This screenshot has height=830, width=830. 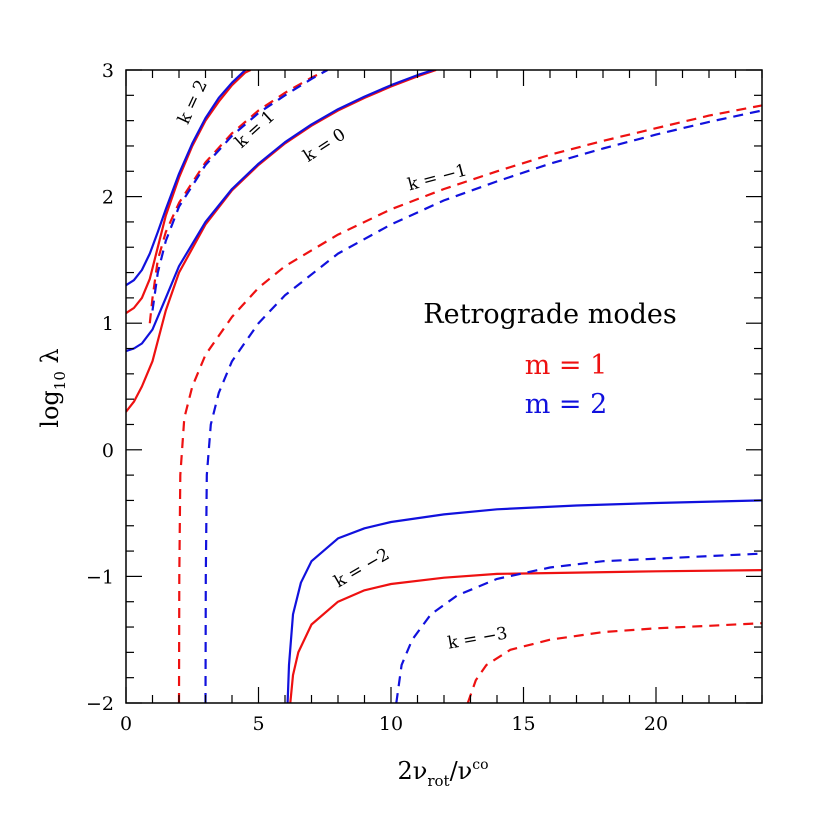 I want to click on y-tick-label: −2, so click(x=100, y=704).